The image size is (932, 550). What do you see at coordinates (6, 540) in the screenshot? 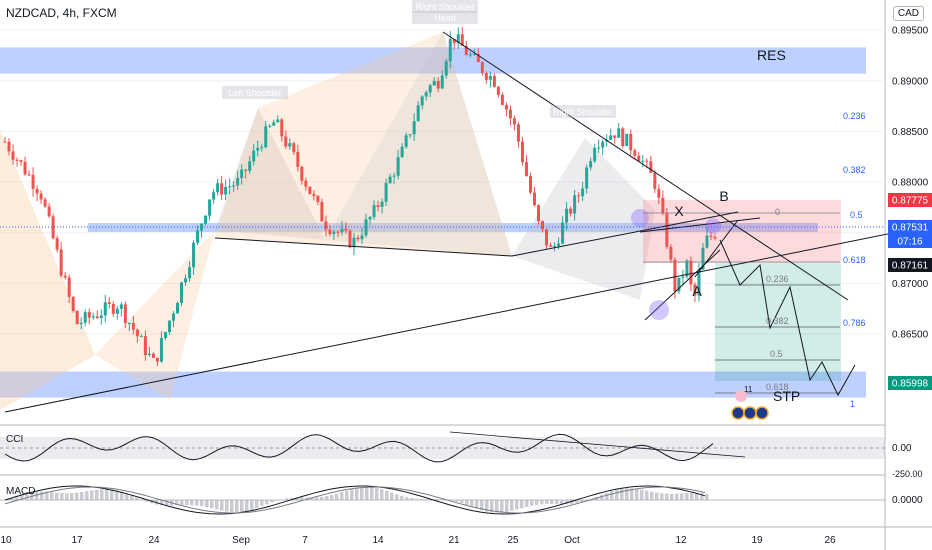
I see `x-tick-label: 10` at bounding box center [6, 540].